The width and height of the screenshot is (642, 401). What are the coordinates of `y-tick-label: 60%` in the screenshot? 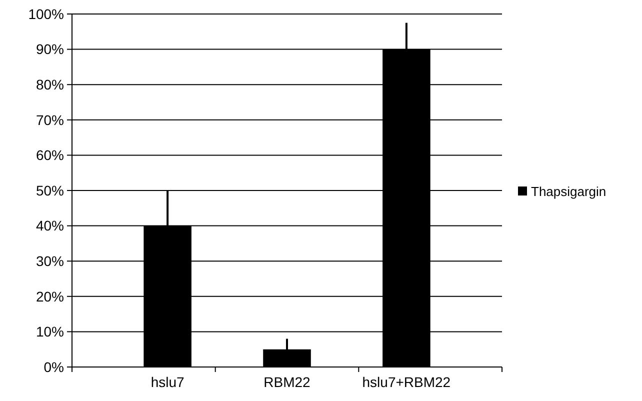 It's located at (50, 155).